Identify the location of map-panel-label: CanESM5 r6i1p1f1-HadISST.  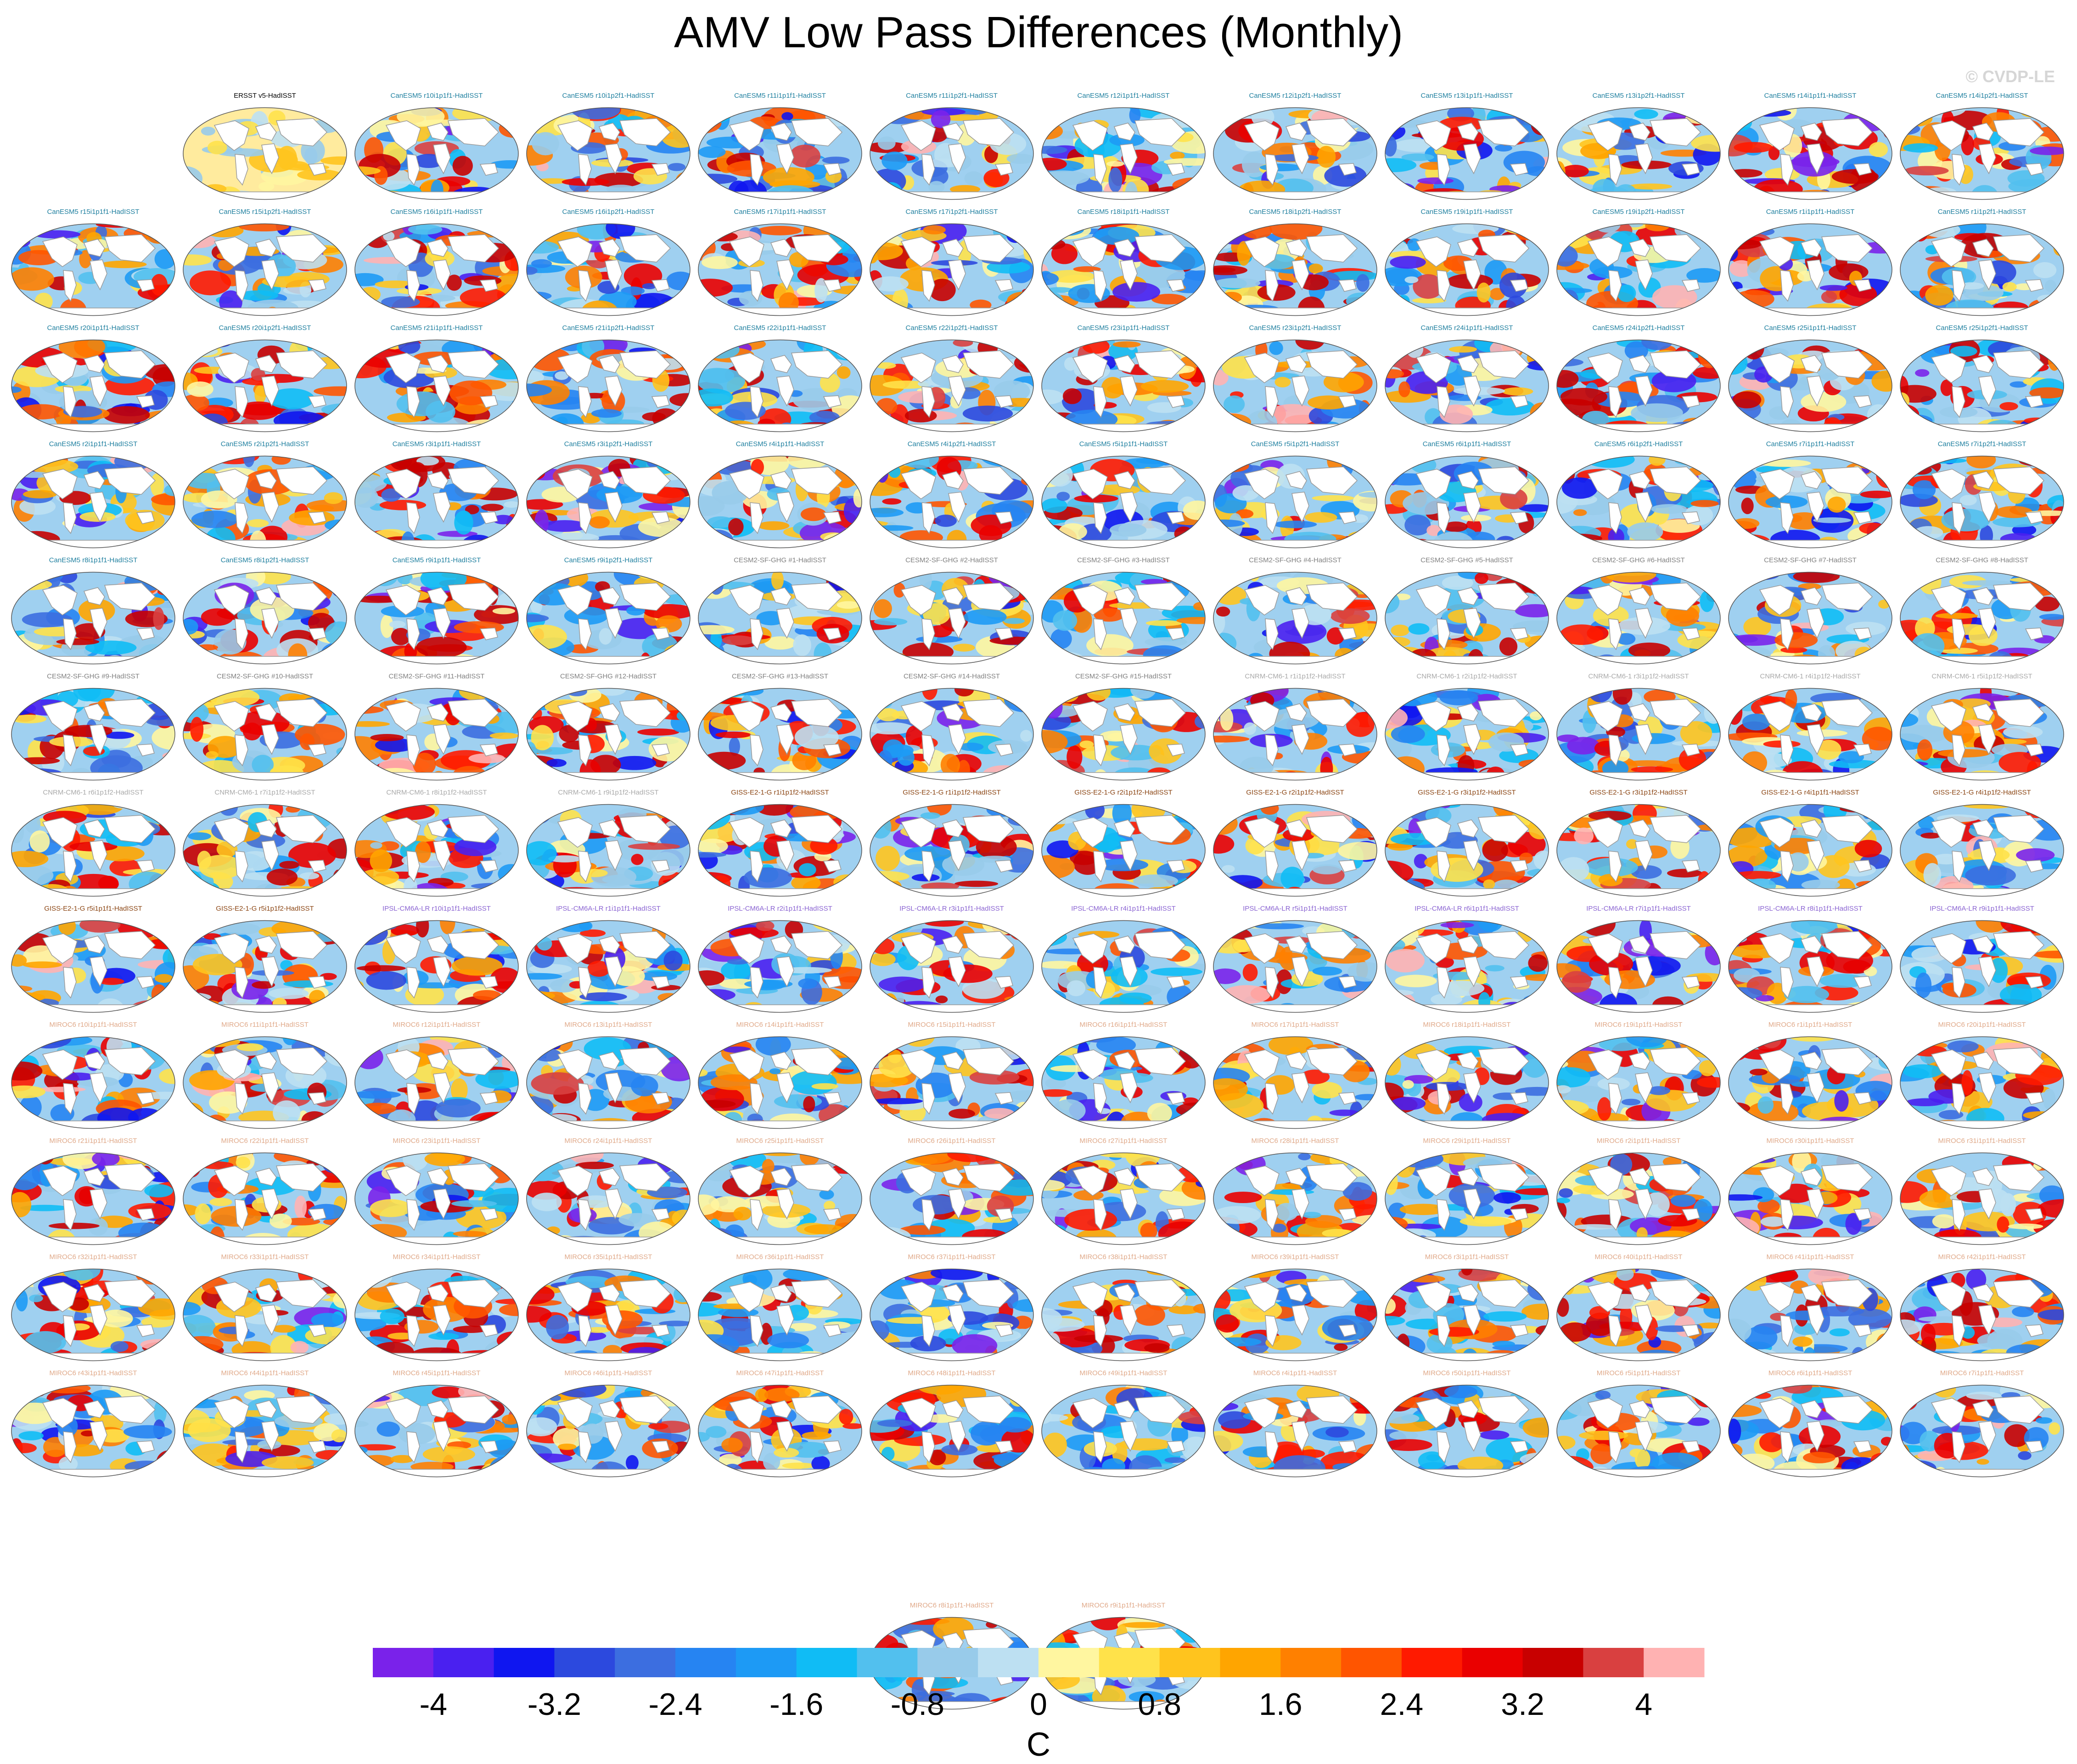
(1466, 444).